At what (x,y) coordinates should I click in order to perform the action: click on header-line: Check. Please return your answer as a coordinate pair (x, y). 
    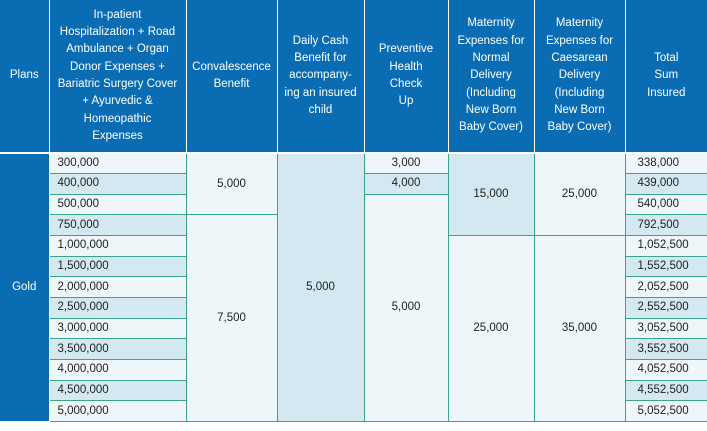
    Looking at the image, I should click on (406, 84).